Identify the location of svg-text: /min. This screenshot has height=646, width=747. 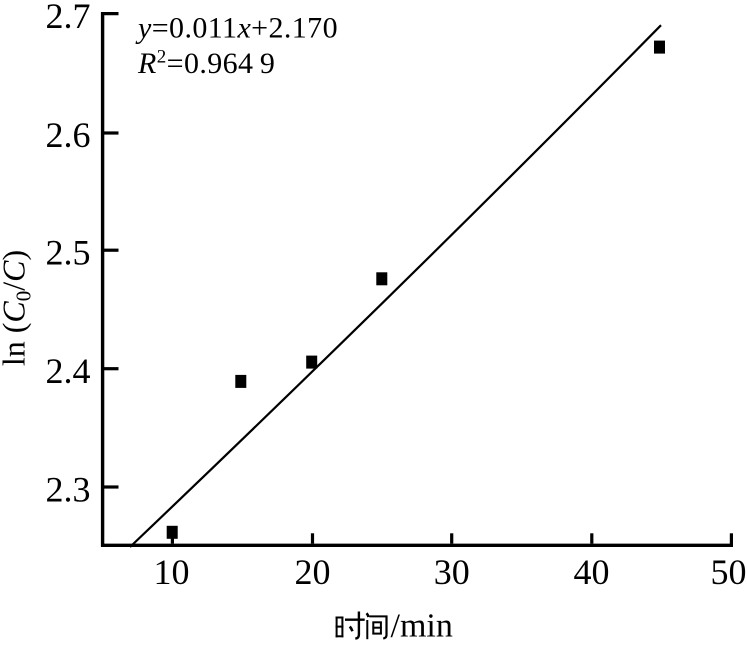
(422, 624).